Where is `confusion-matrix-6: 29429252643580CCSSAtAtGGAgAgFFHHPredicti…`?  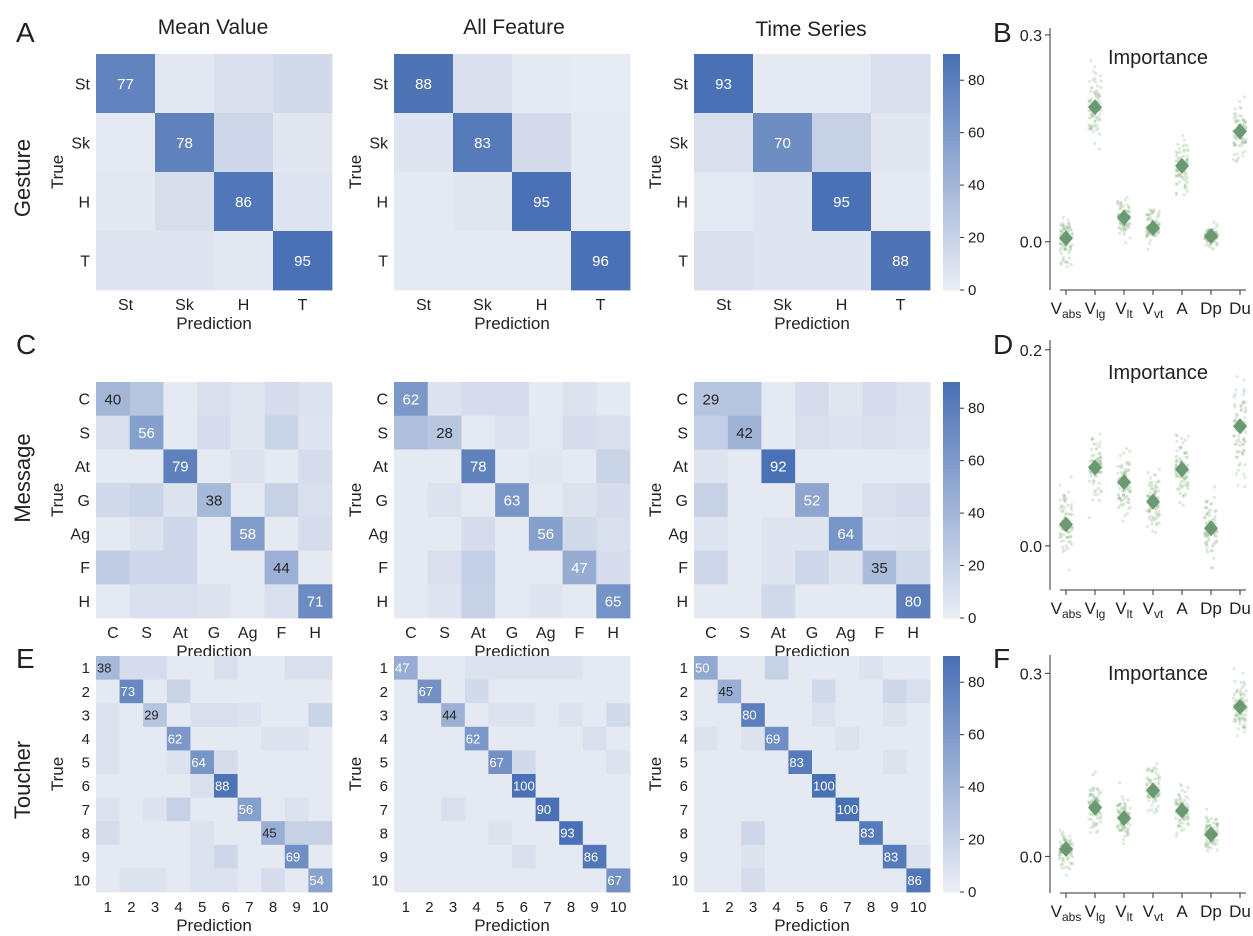
confusion-matrix-6: 29429252643580CCSSAtAtGGAgAgFFHHPredicti… is located at coordinates (788, 521).